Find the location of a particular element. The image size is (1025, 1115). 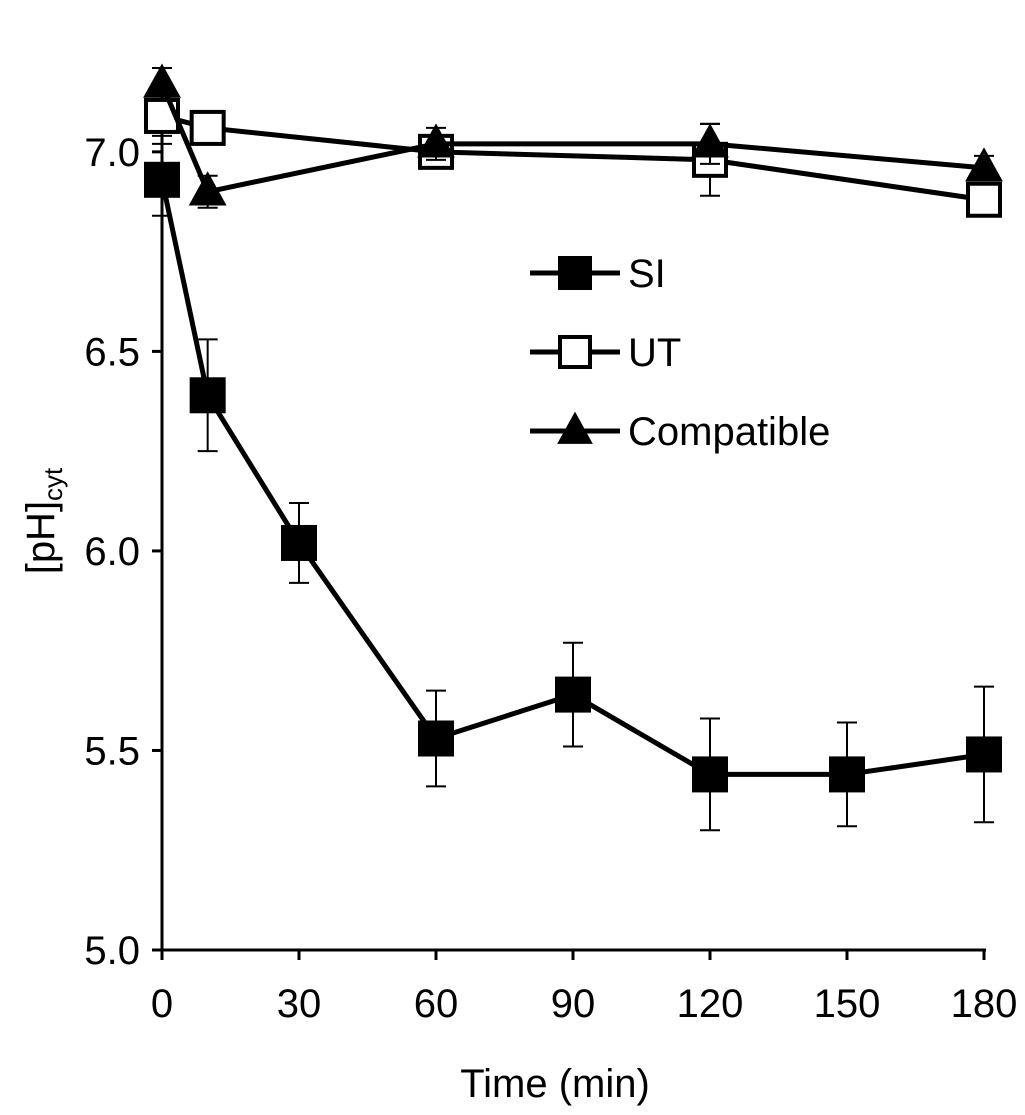

x-tick-label: 180 is located at coordinates (984, 1004).